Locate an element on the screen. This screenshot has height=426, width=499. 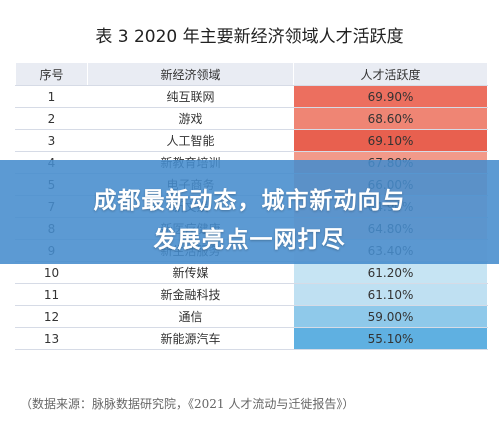
header-field: 新经济领域 is located at coordinates (190, 74).